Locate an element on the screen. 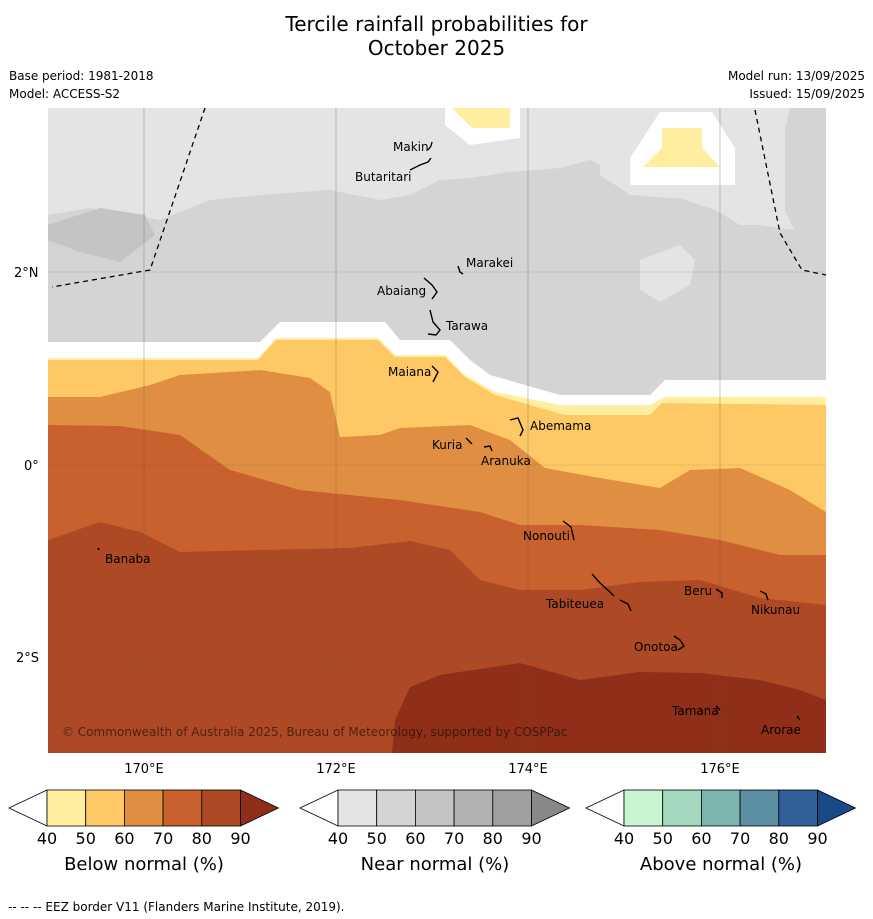  label-makin: Makin is located at coordinates (411, 147).